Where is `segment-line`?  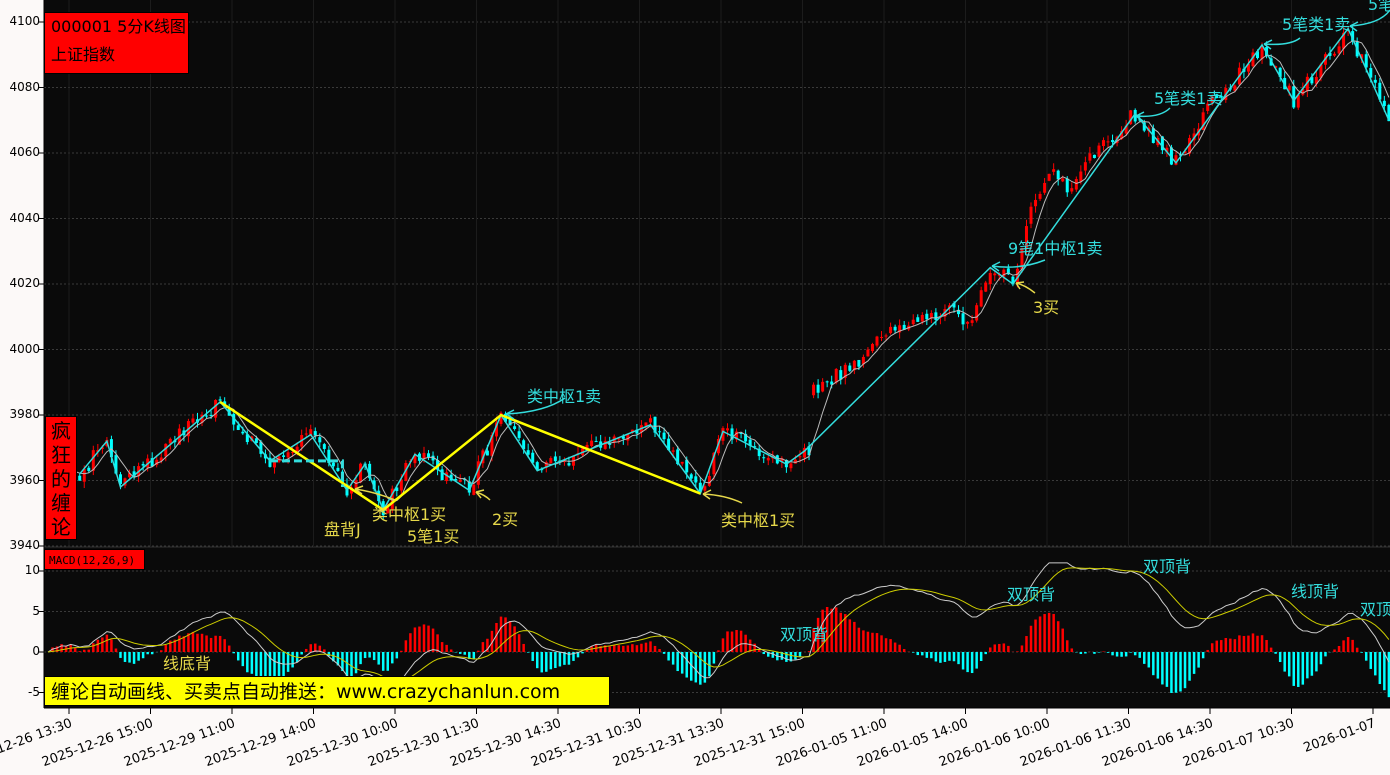
segment-line is located at coordinates (460, 456).